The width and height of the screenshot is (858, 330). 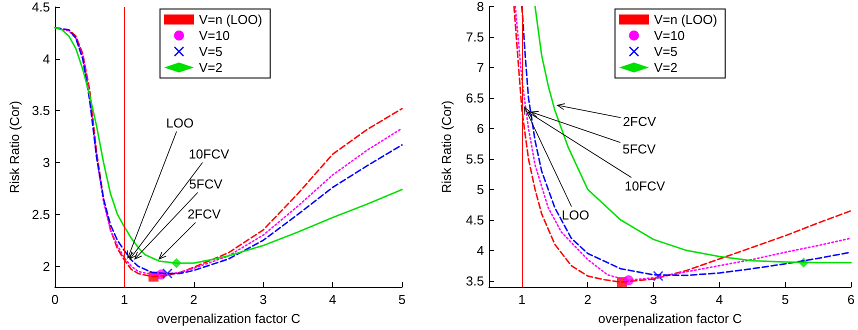 I want to click on x-tick-label: 0, so click(x=55, y=299).